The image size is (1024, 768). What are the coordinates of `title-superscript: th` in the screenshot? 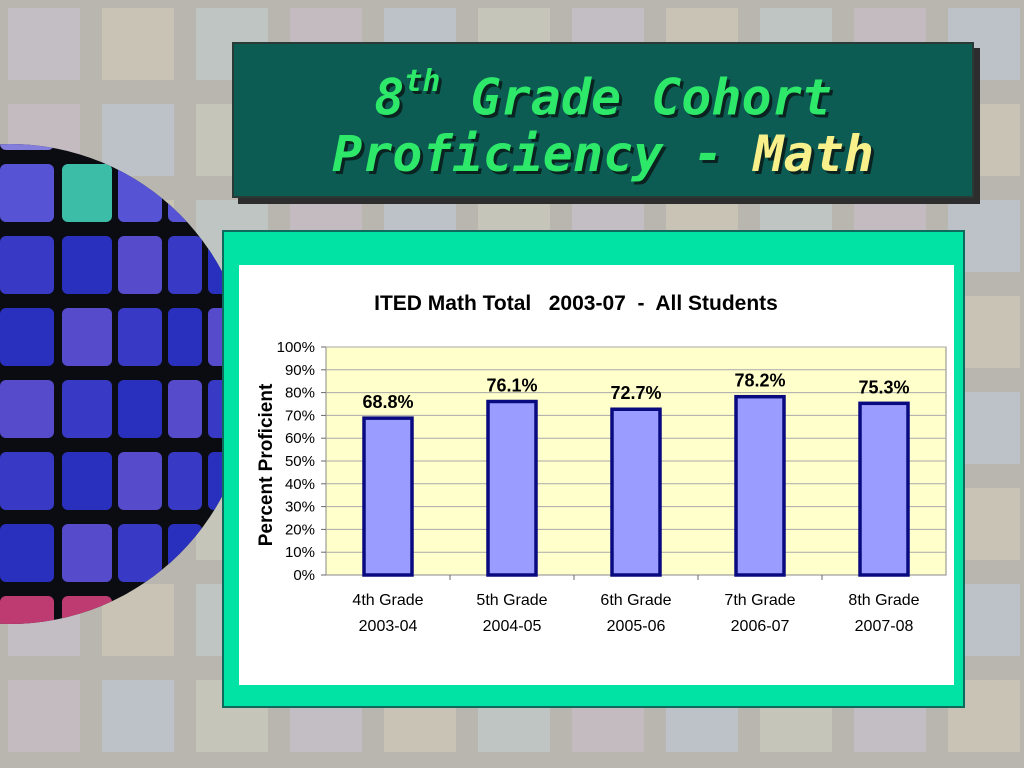 It's located at (422, 81).